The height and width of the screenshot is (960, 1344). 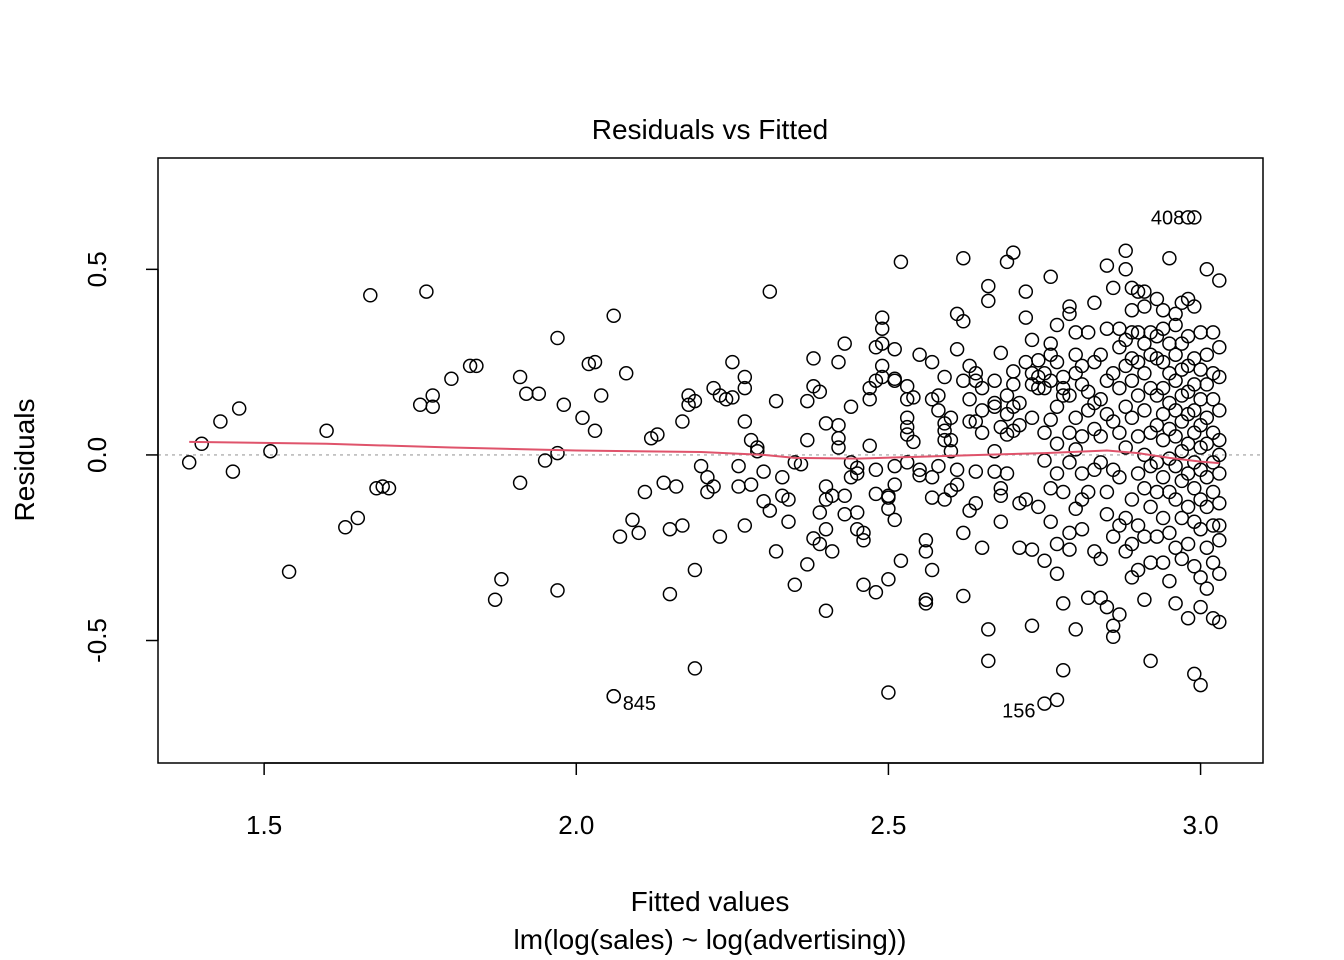 What do you see at coordinates (264, 825) in the screenshot?
I see `x-tick-label: 1.5` at bounding box center [264, 825].